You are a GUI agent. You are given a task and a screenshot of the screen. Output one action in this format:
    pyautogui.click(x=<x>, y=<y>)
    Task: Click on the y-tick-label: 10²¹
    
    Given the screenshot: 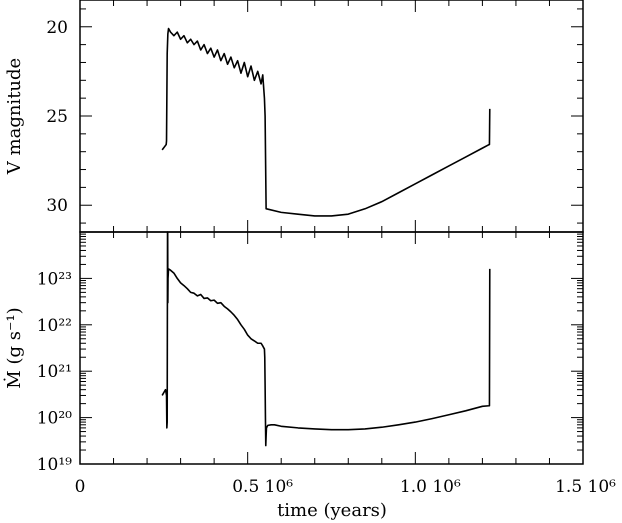 What is the action you would take?
    pyautogui.click(x=54, y=372)
    